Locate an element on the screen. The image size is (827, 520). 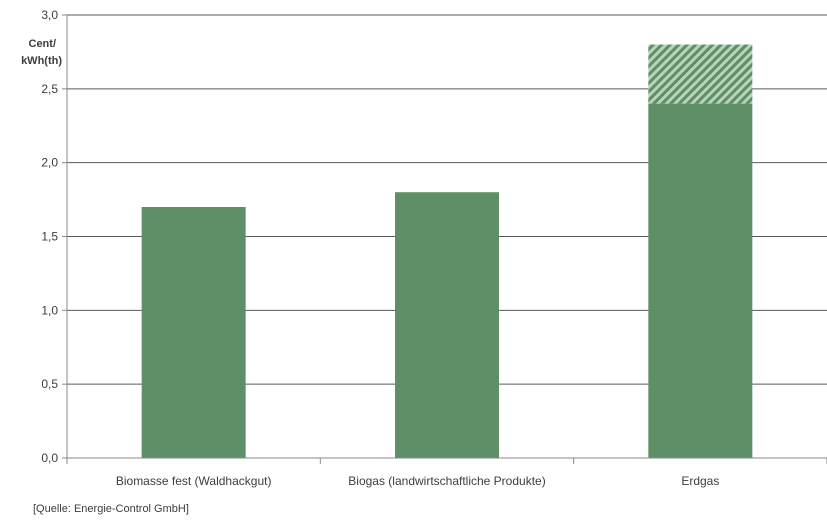
y-tick-label: 1,0 is located at coordinates (49, 310).